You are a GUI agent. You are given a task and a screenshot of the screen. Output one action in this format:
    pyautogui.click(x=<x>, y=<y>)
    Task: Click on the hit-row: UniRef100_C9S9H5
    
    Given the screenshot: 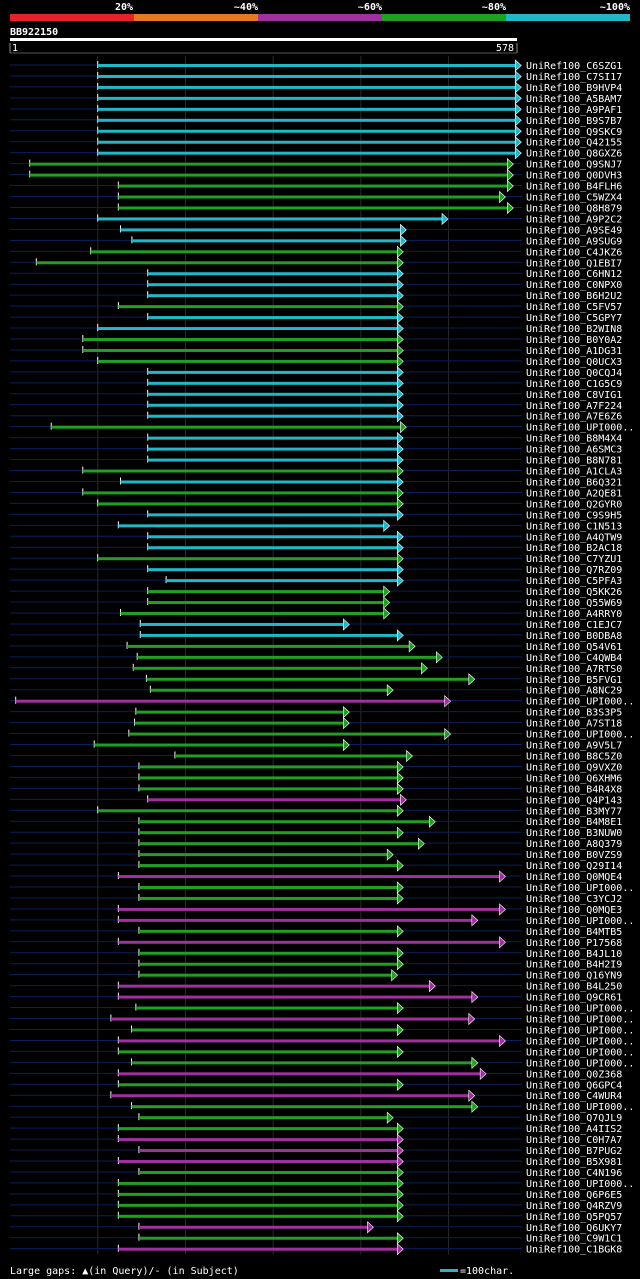 What is the action you would take?
    pyautogui.click(x=316, y=514)
    